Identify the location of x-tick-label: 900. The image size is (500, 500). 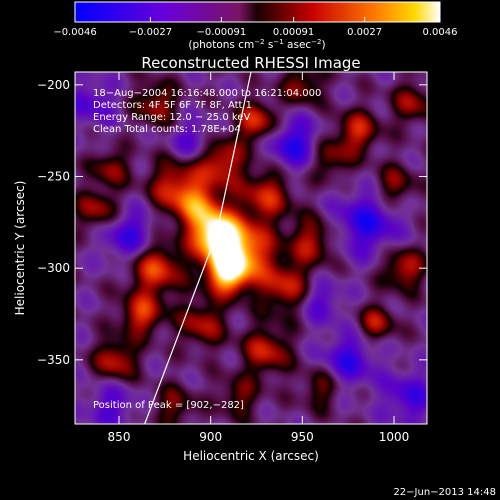
(210, 437).